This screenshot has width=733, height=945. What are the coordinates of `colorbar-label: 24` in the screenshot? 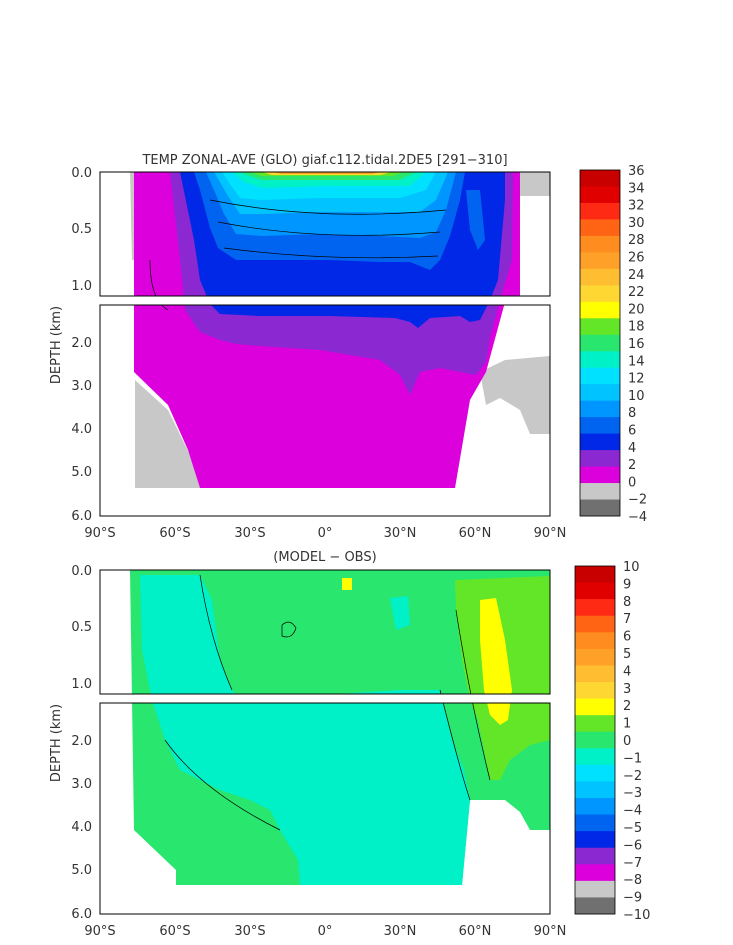 It's located at (636, 275).